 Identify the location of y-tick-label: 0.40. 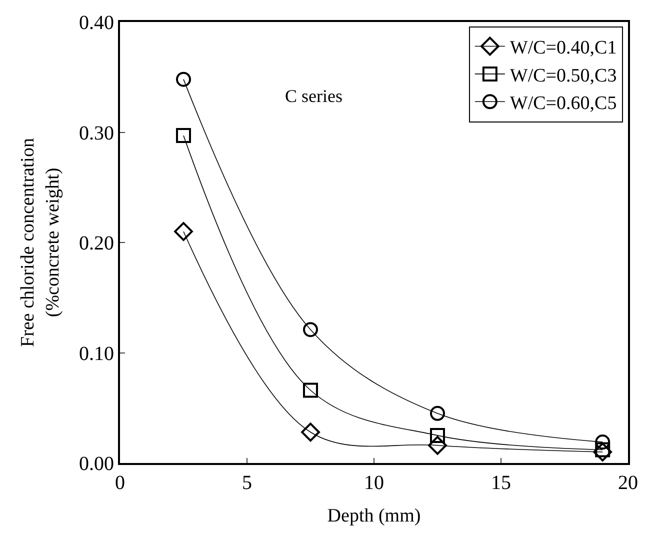
(96, 23).